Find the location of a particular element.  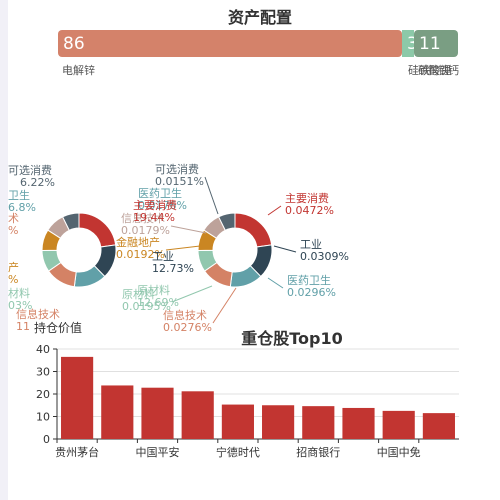

holding-value-title: 持仓价值 is located at coordinates (58, 327).